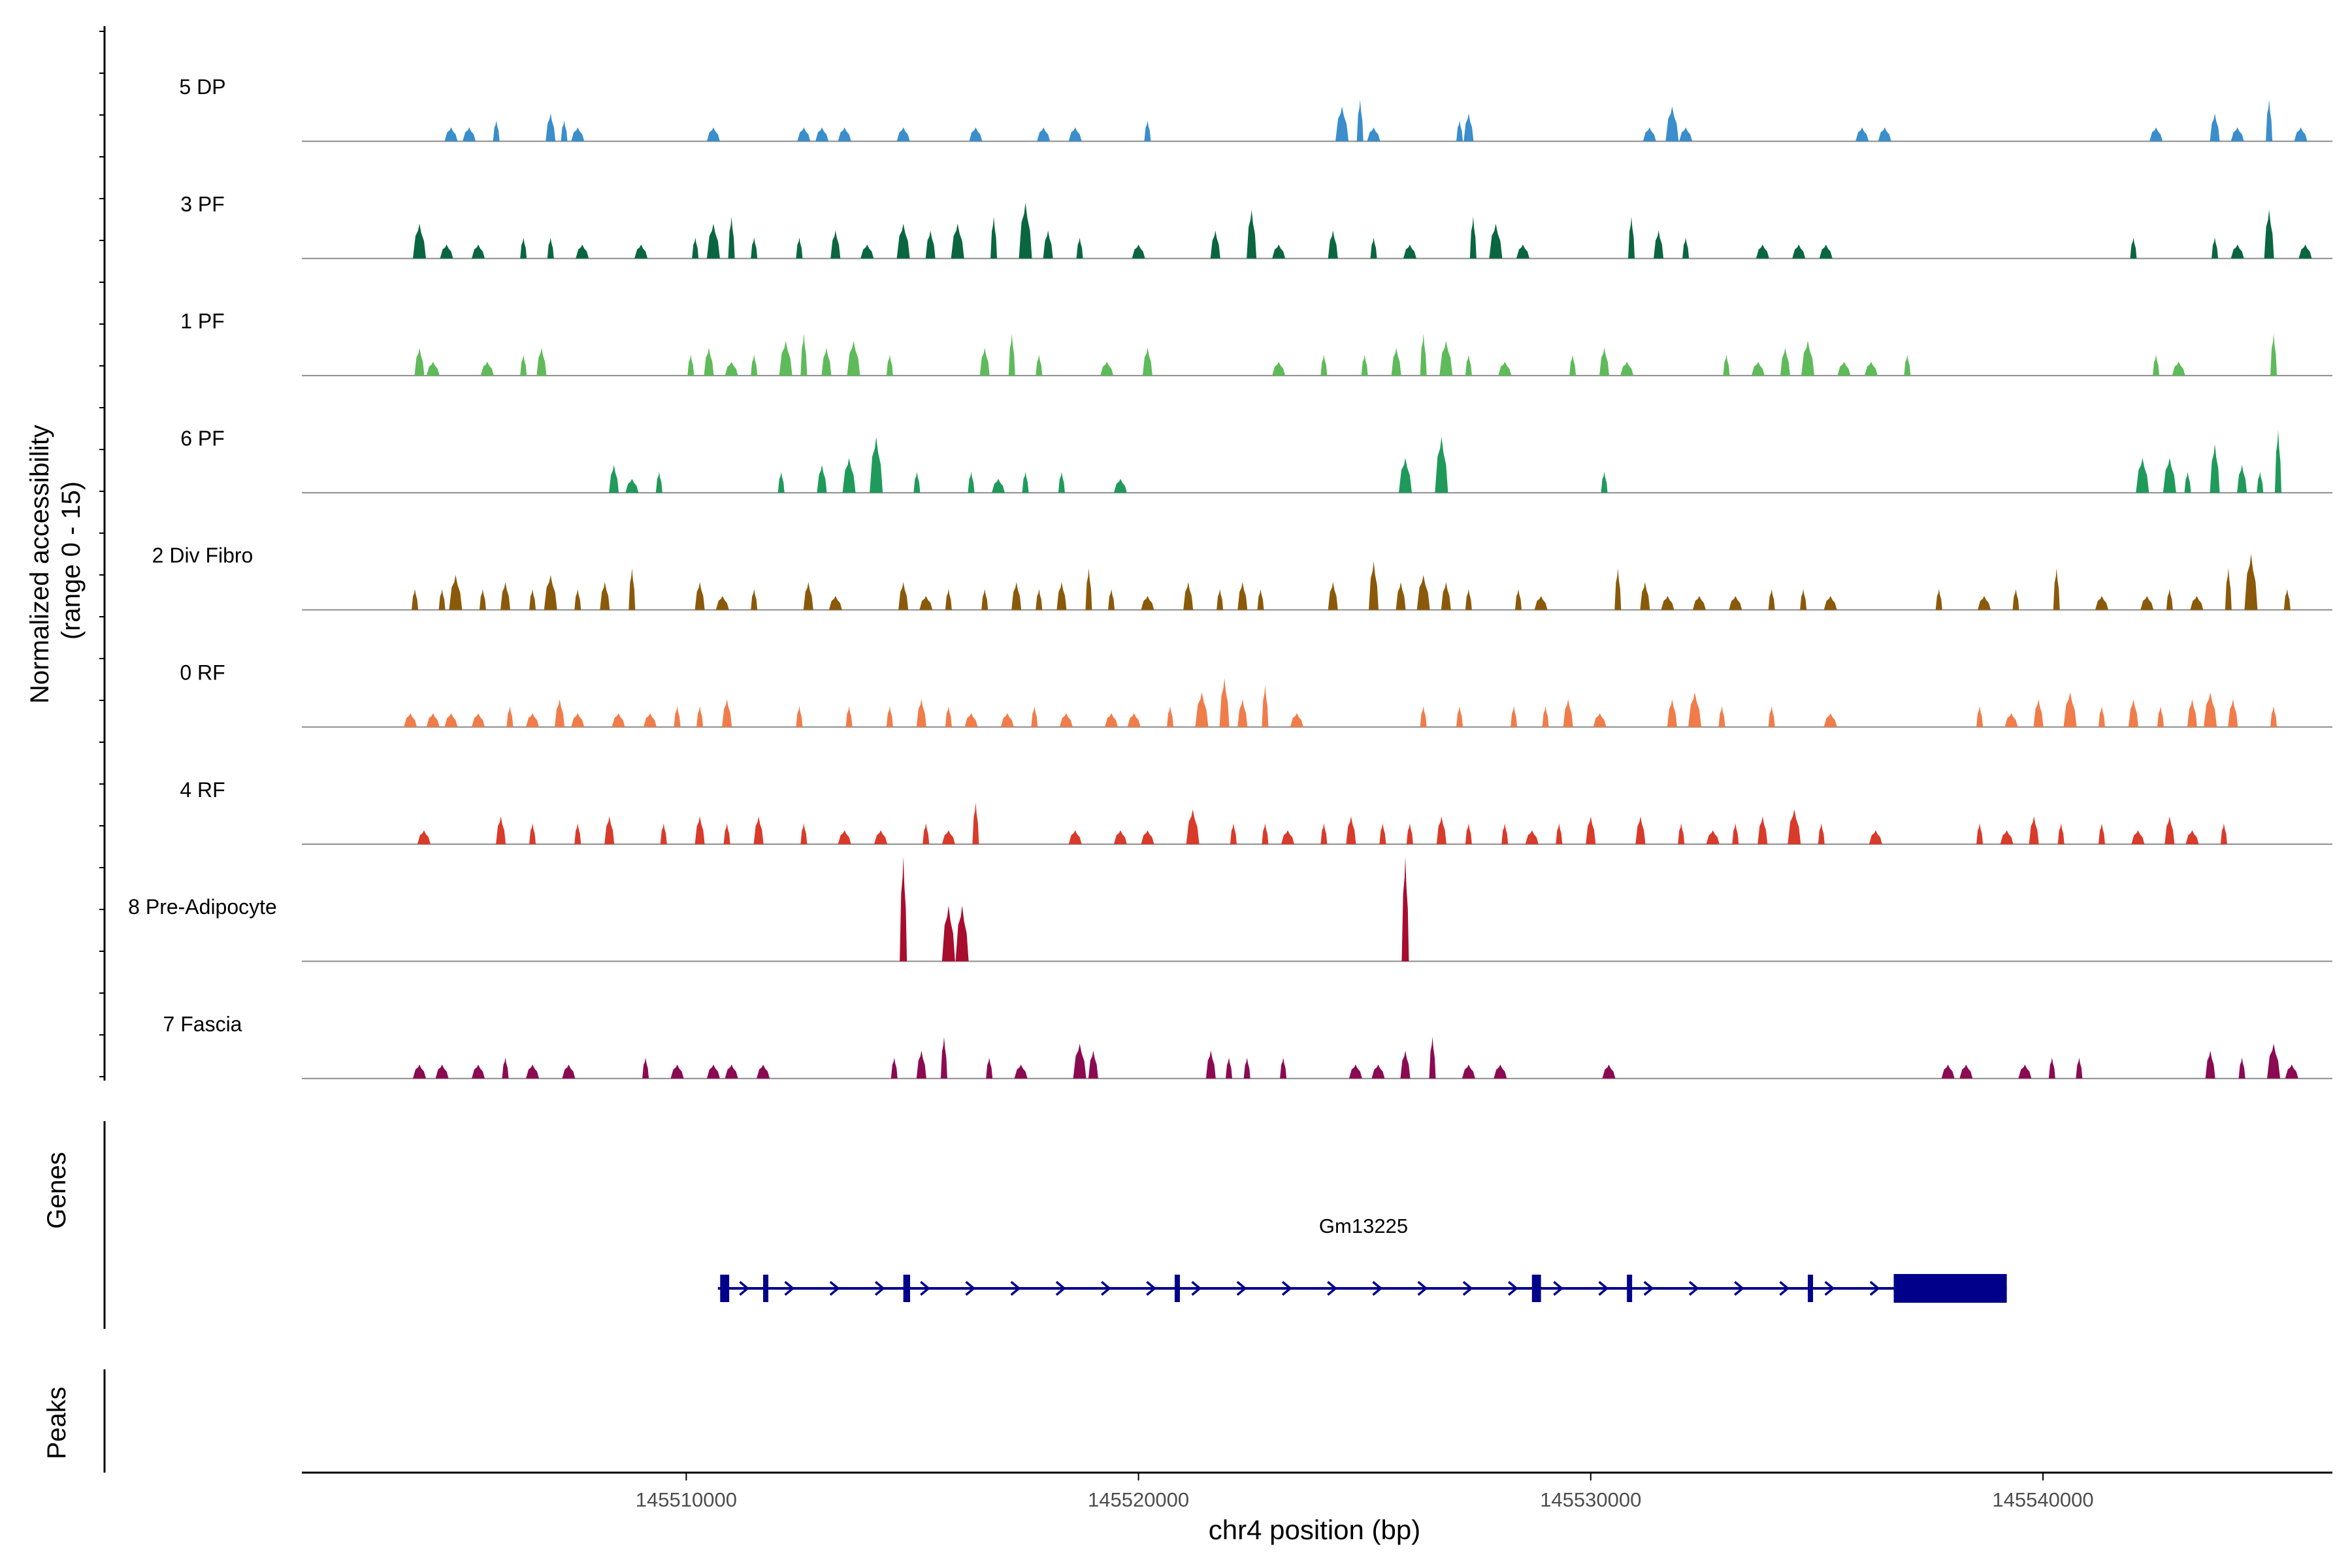 The image size is (2352, 1568). What do you see at coordinates (202, 87) in the screenshot?
I see `track-label: 5 DP` at bounding box center [202, 87].